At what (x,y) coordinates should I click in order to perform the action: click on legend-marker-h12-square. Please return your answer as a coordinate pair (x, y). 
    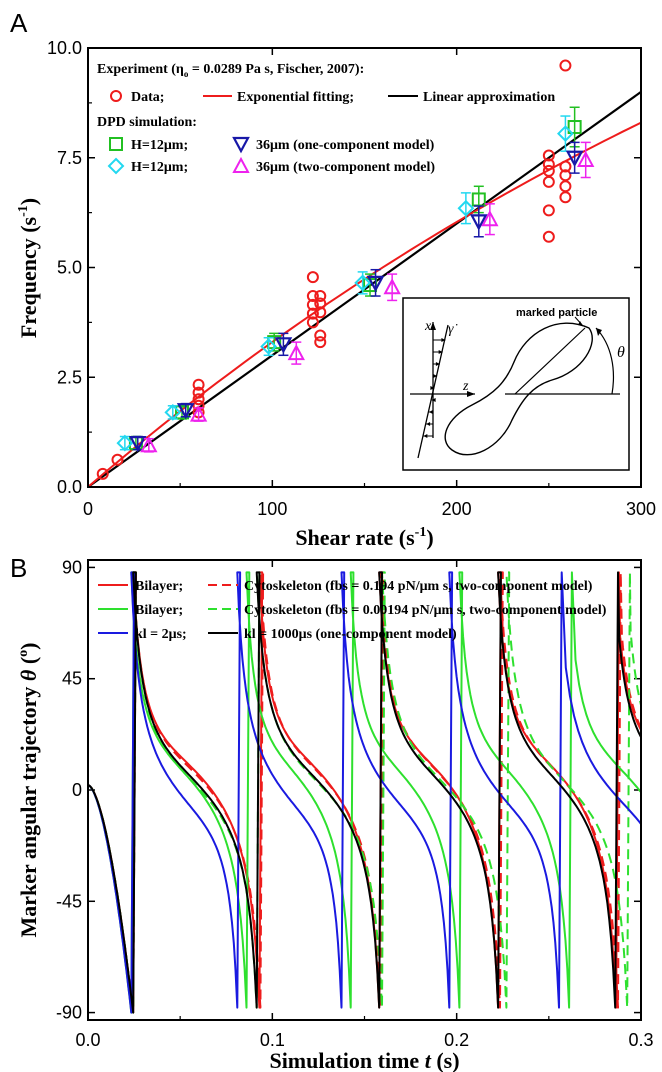
    Looking at the image, I should click on (116, 144).